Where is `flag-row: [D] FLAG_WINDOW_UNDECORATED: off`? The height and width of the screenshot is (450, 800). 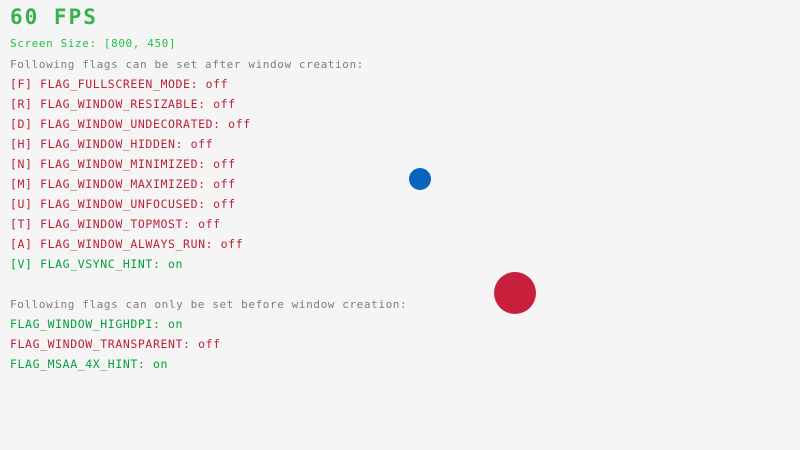
flag-row: [D] FLAG_WINDOW_UNDECORATED: off is located at coordinates (130, 124).